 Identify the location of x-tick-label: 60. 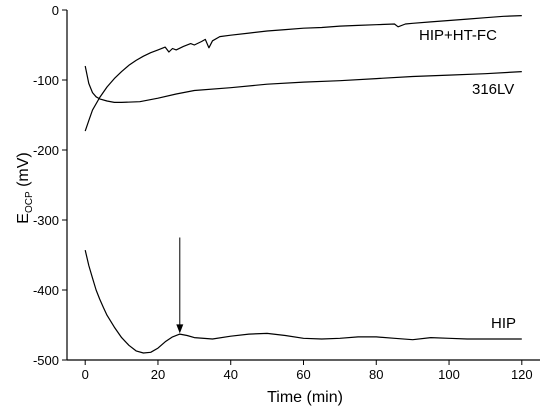
(303, 374).